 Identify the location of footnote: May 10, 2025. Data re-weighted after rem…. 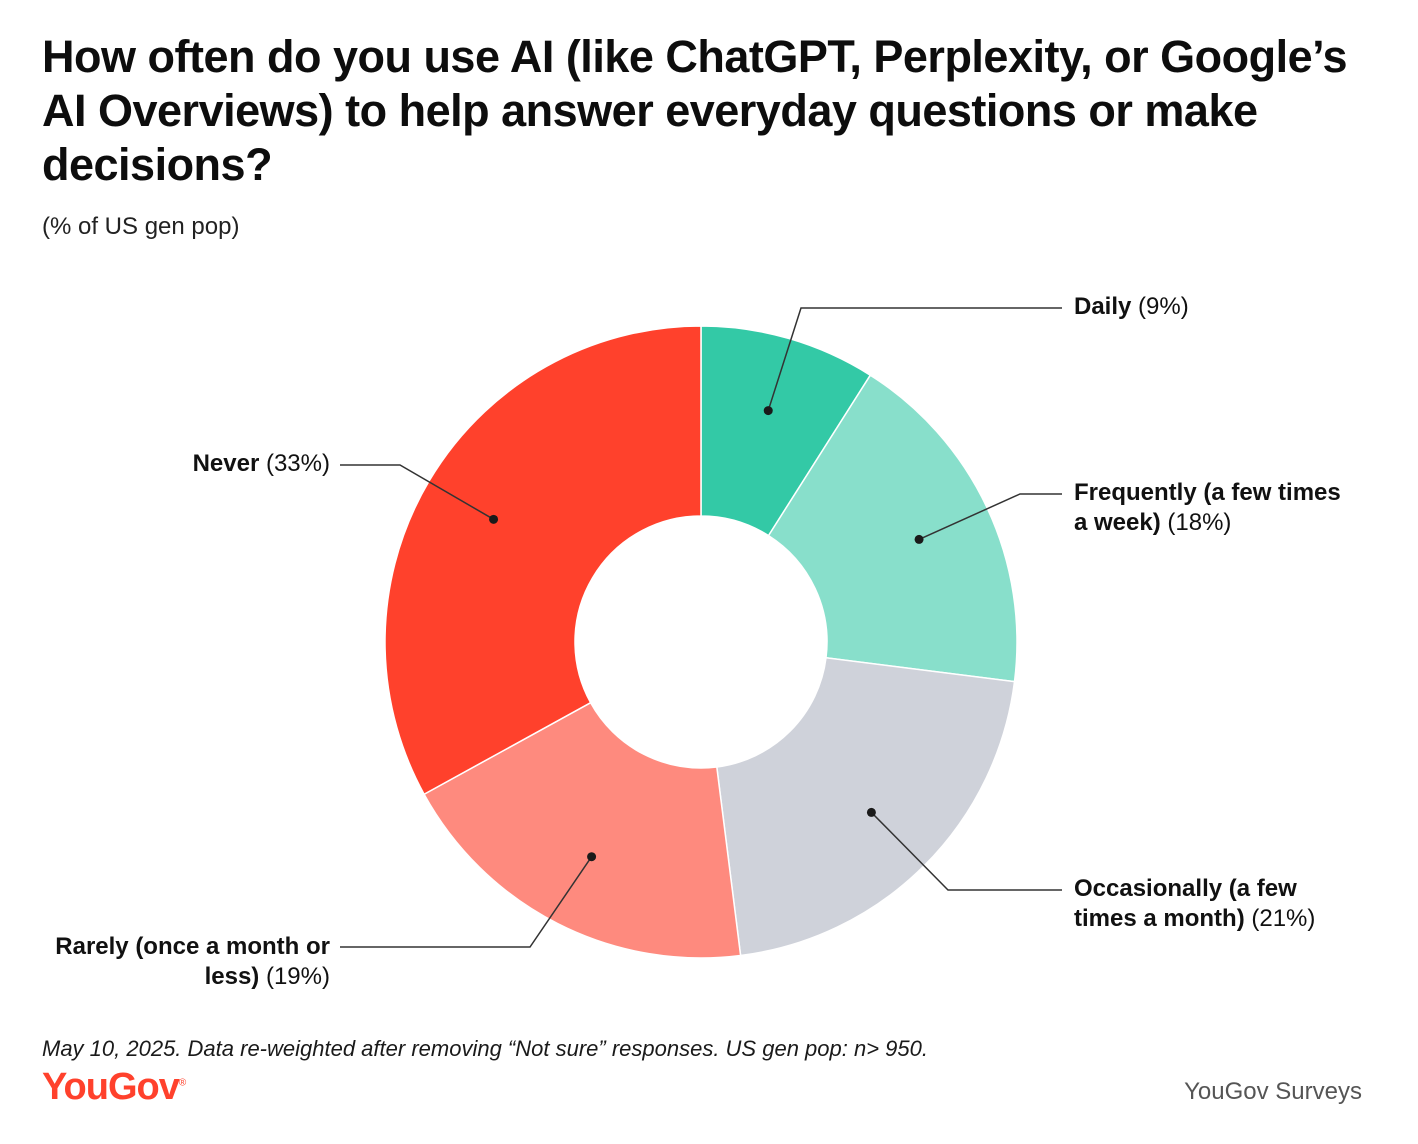
(485, 1048).